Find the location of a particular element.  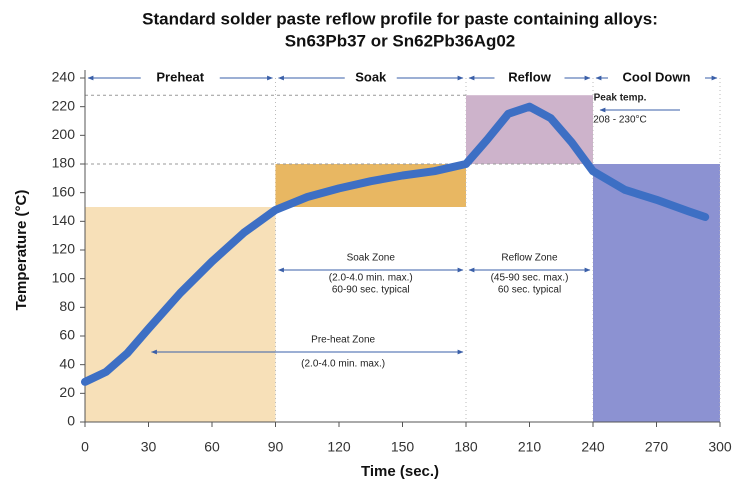

y-tick-label: 100 is located at coordinates (64, 277).